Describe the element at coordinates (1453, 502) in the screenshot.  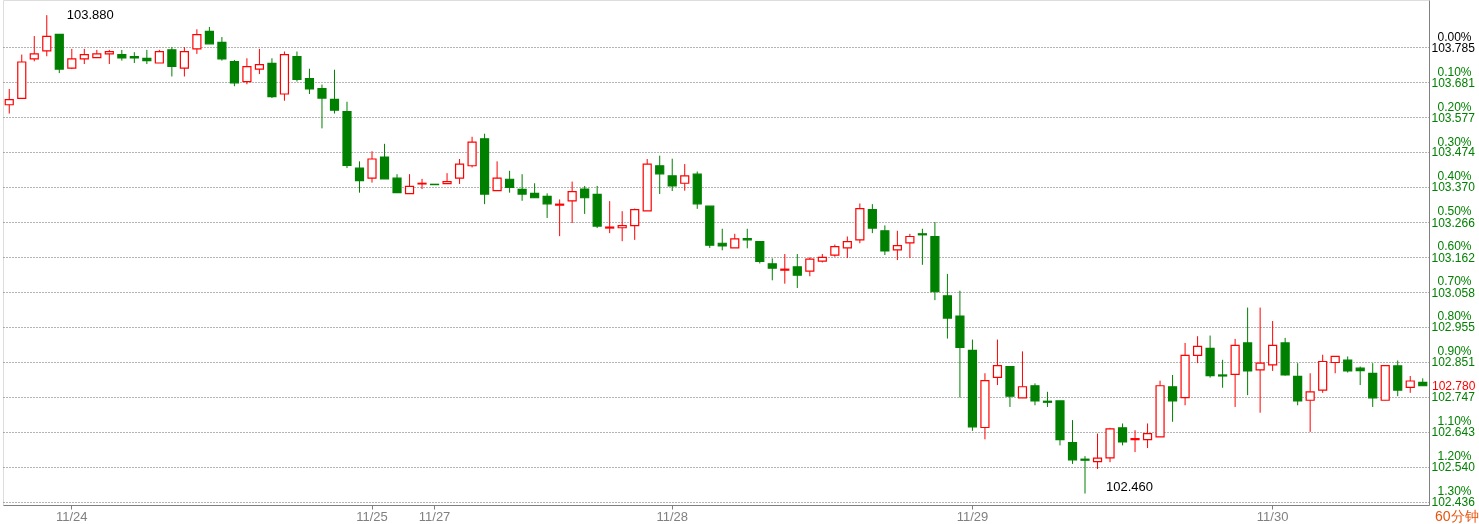
I see `y-tick-label: 102.436` at that location.